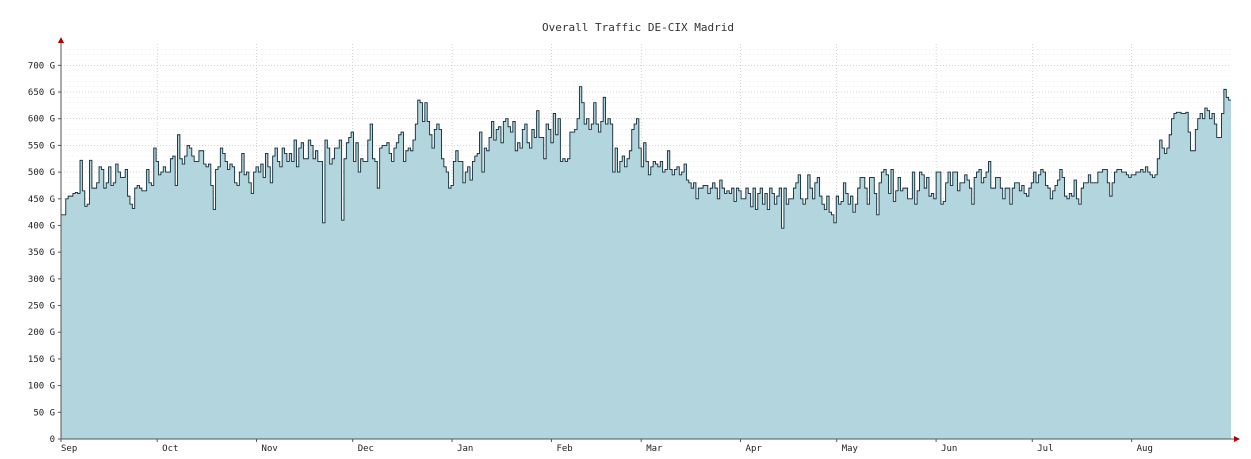 The width and height of the screenshot is (1251, 459). Describe the element at coordinates (638, 27) in the screenshot. I see `chart-title: Overall Traffic DE-CIX Madrid` at that location.